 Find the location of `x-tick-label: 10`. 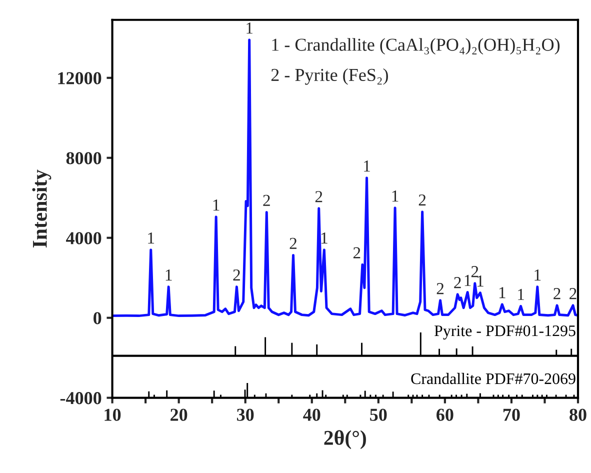

x-tick-label: 10 is located at coordinates (112, 414).